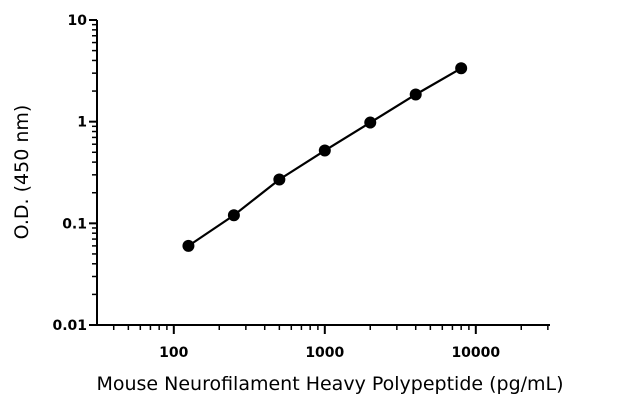 The image size is (633, 399). Describe the element at coordinates (173, 353) in the screenshot. I see `x-tick-label-0: 100` at that location.